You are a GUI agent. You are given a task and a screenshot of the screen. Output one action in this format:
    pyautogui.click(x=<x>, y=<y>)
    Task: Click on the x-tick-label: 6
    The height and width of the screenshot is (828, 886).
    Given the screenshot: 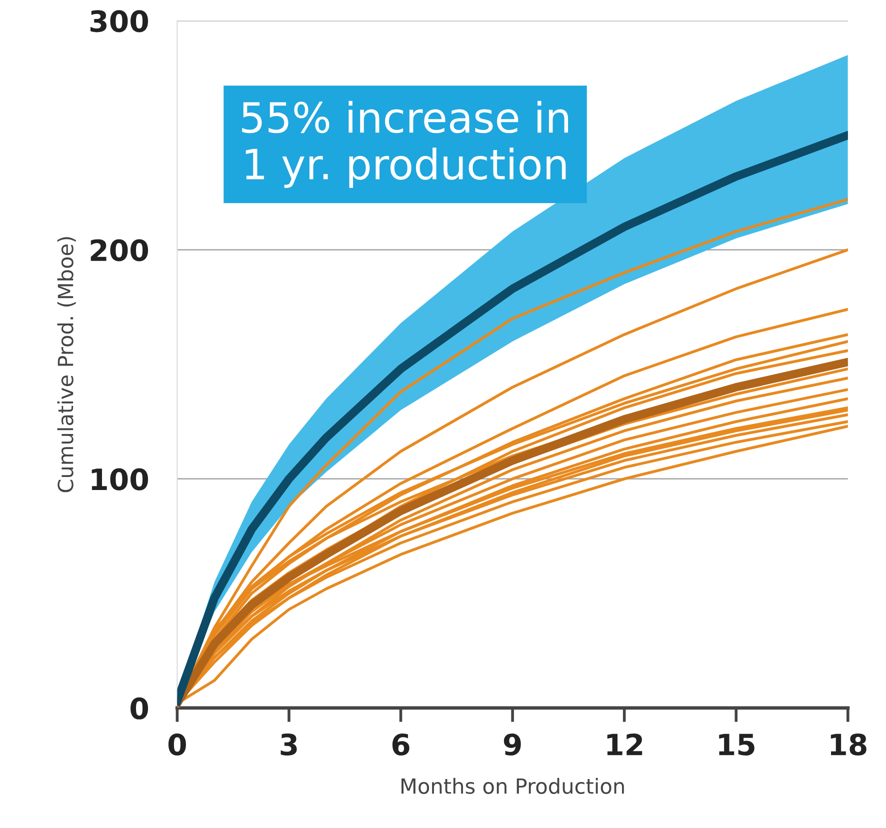 What is the action you would take?
    pyautogui.click(x=401, y=744)
    